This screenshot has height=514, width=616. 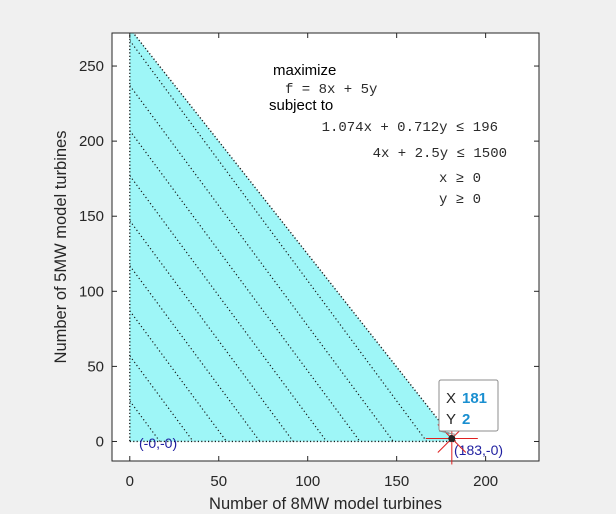 I want to click on vertex-label-x-intercept: (183,-0), so click(x=478, y=450).